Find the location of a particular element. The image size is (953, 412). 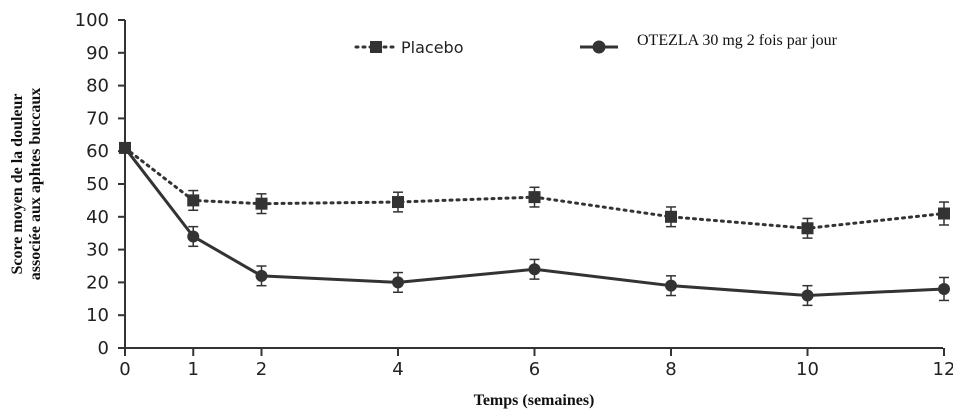

legend-placebo-label: Placebo is located at coordinates (432, 47).